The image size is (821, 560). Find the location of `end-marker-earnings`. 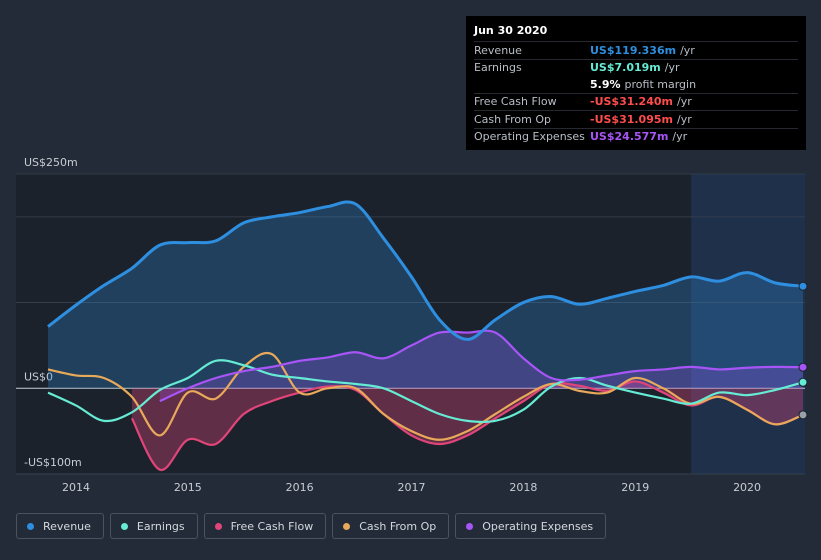

end-marker-earnings is located at coordinates (803, 382).